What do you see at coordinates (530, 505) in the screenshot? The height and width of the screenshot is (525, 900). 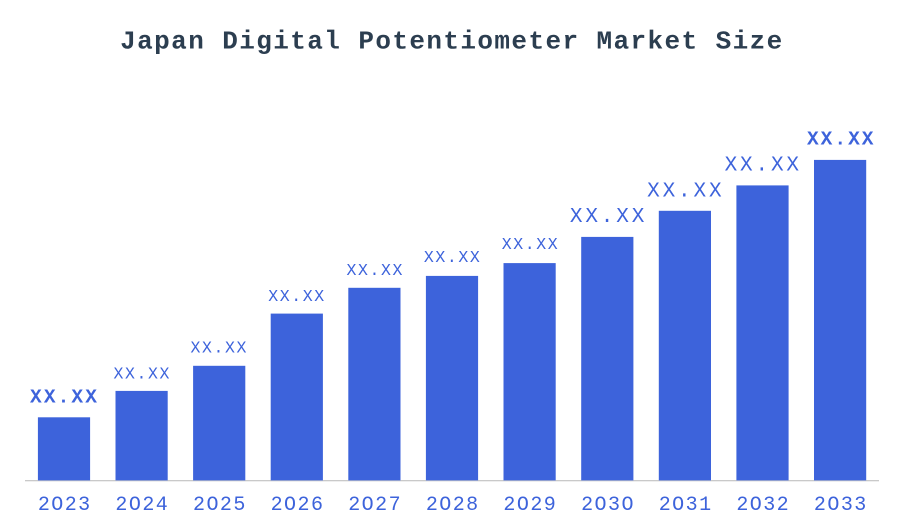 I see `svg-text: 2O29` at bounding box center [530, 505].